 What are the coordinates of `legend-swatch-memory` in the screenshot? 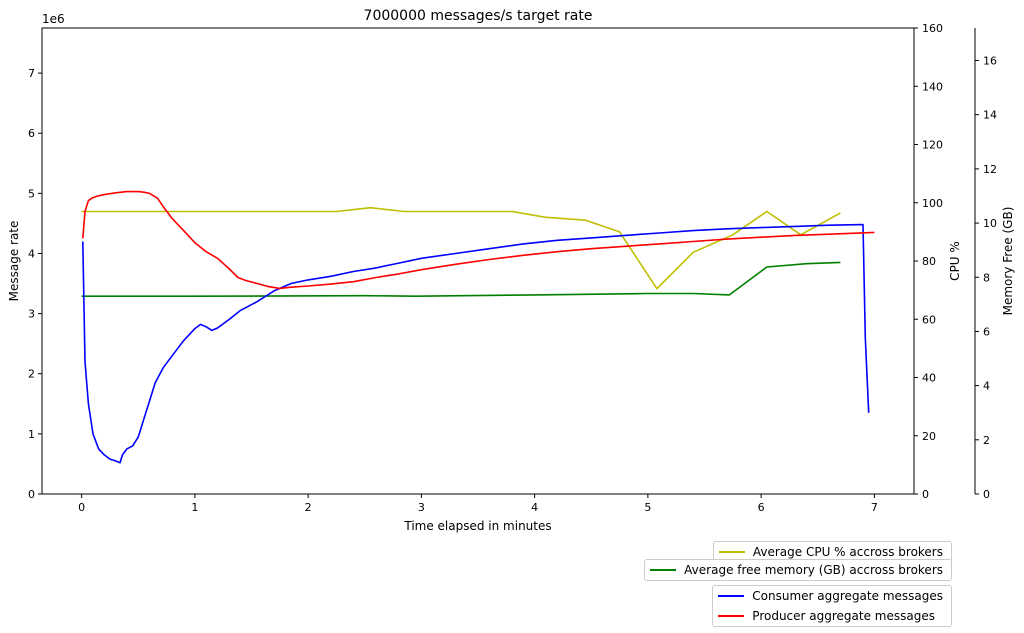 It's located at (663, 570).